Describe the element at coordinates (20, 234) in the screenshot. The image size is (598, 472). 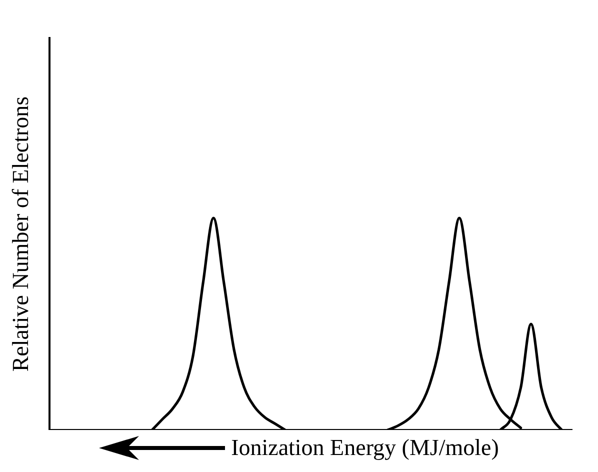
I see `y-axis-title: Relative Number of Electrons` at that location.